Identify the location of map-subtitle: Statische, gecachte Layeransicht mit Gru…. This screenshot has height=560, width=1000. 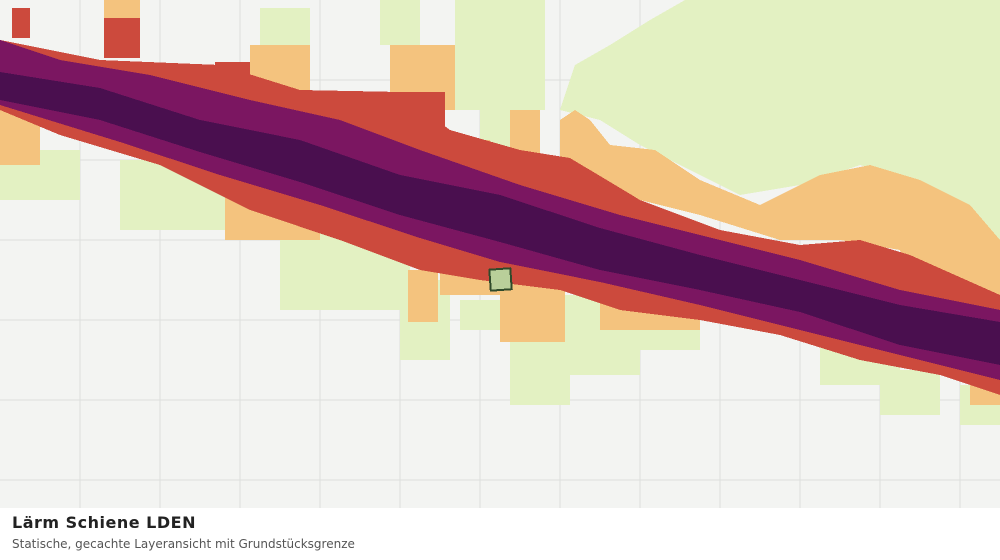
(183, 544).